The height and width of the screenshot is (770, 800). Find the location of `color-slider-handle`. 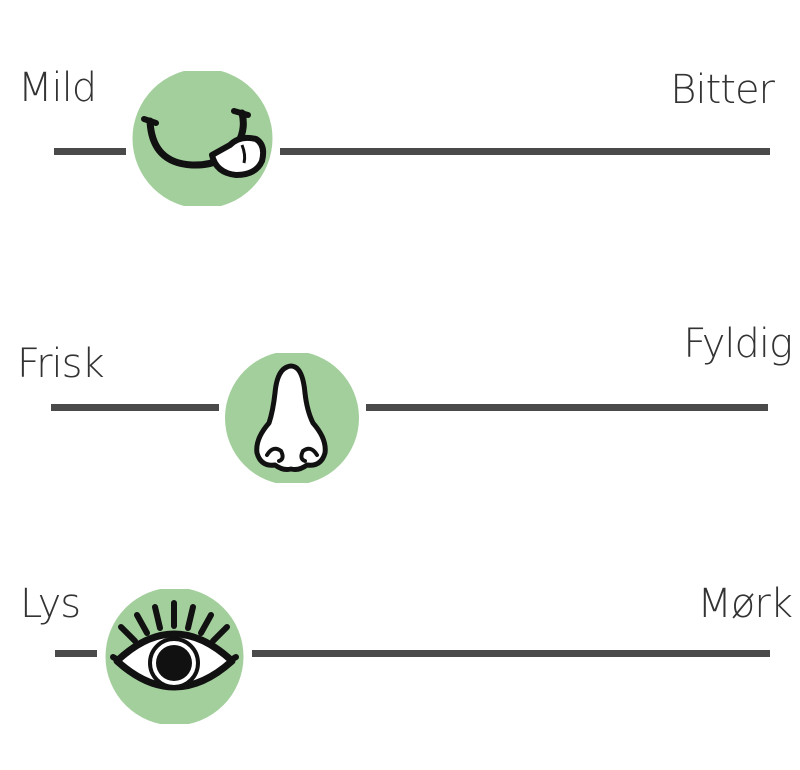

color-slider-handle is located at coordinates (174, 656).